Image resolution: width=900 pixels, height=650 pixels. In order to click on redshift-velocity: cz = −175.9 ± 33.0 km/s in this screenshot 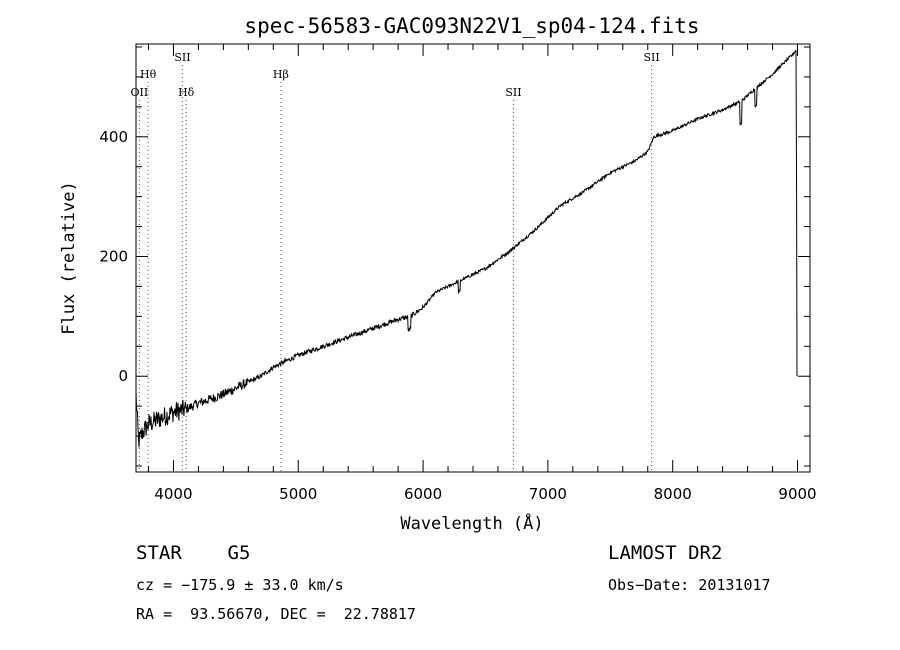, I will do `click(240, 585)`.